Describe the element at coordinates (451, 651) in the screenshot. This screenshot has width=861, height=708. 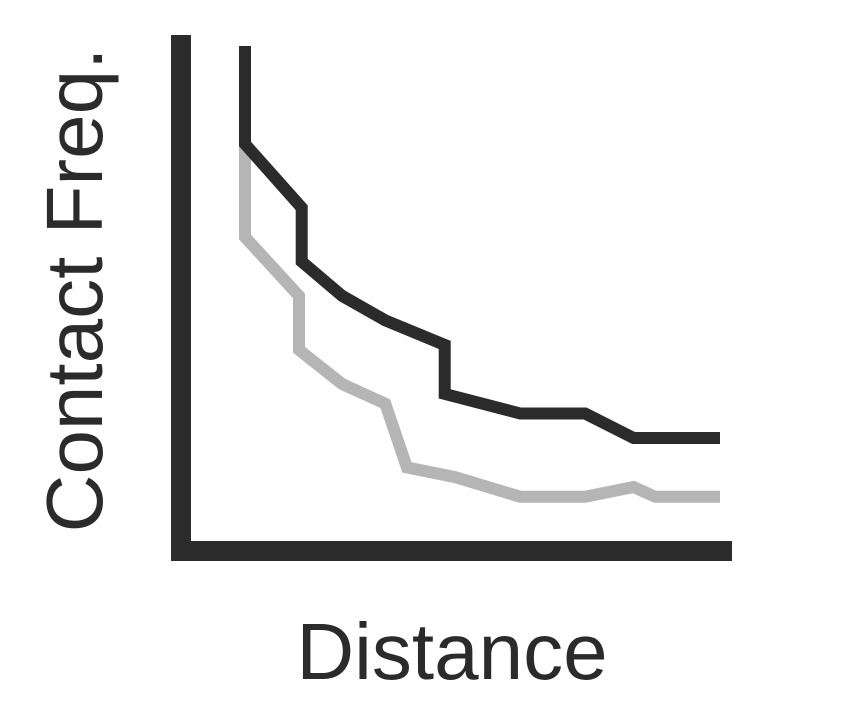
I see `x-axis-label: Distance` at that location.